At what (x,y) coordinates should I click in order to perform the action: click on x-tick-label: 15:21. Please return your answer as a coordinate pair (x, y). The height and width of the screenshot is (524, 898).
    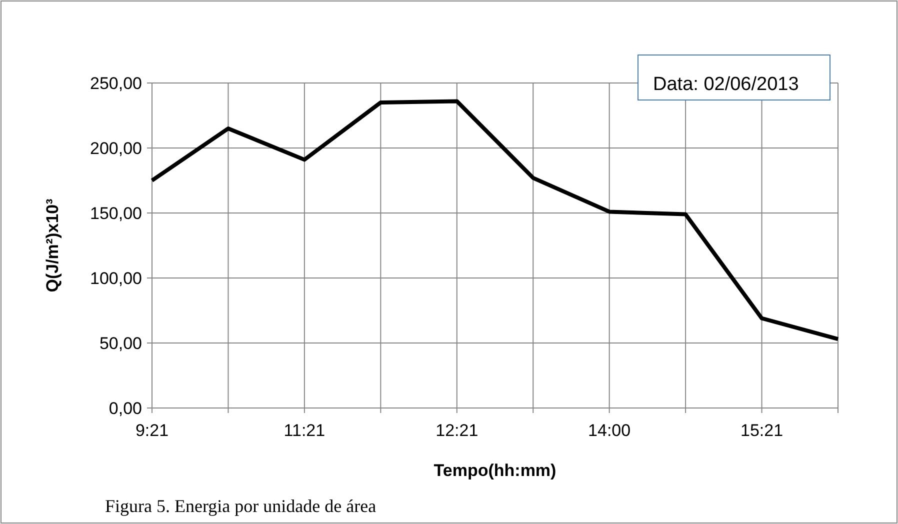
    Looking at the image, I should click on (762, 430).